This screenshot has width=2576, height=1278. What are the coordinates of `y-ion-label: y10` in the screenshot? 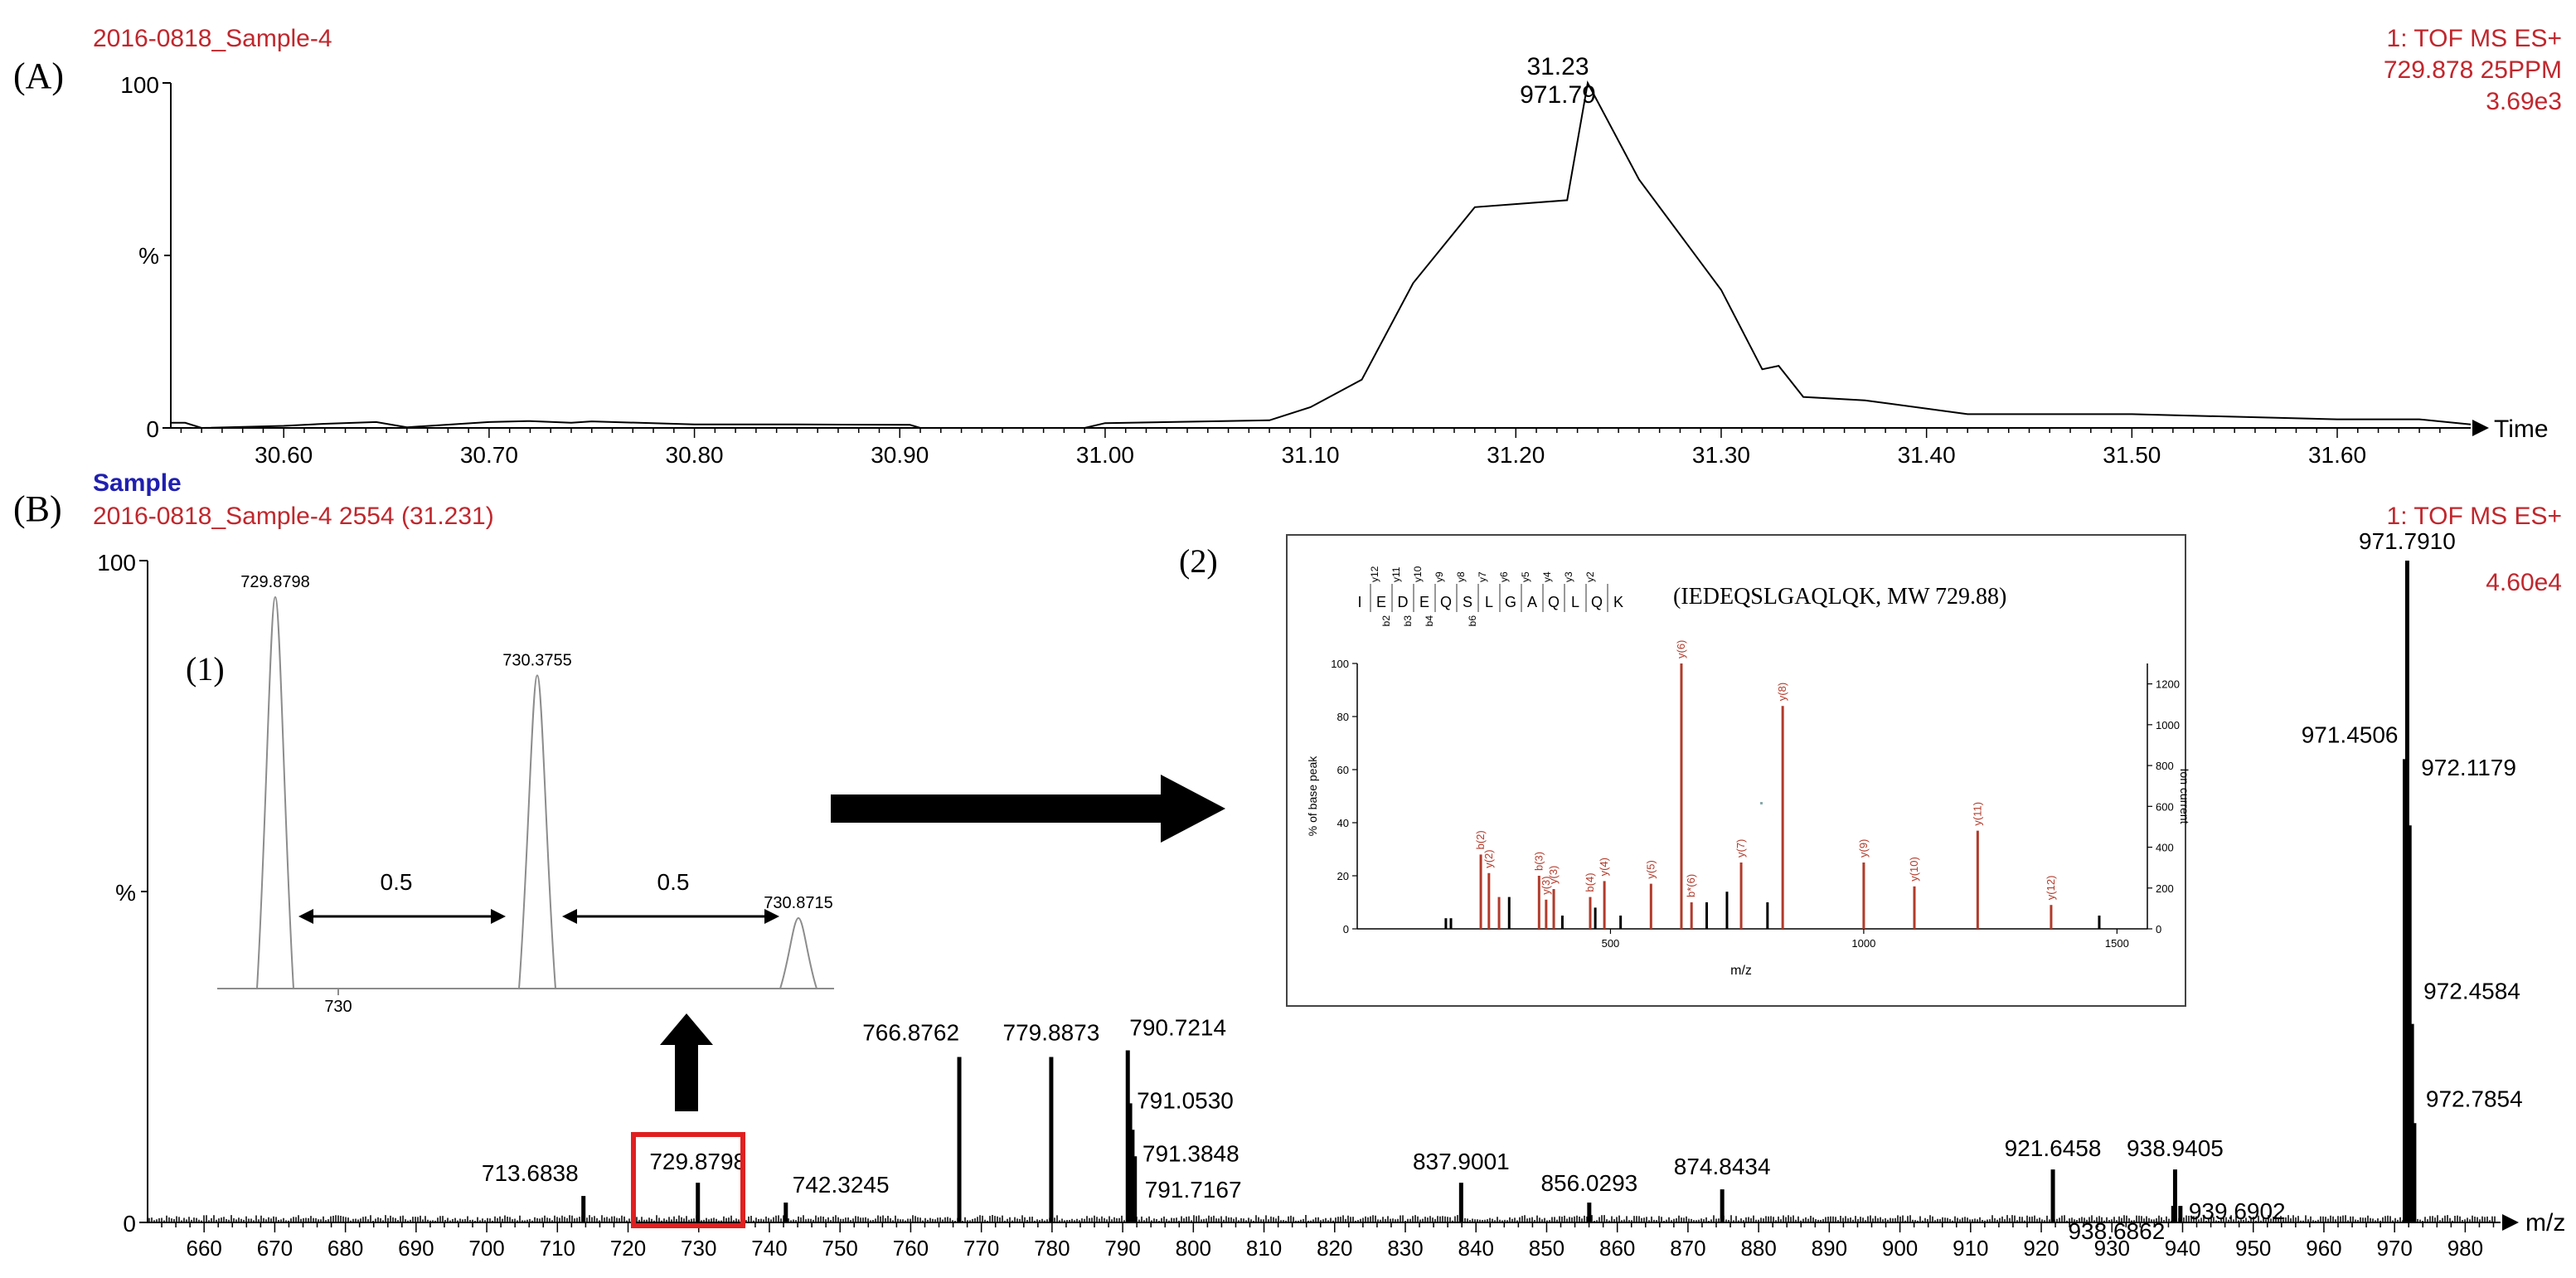 It's located at (1418, 574).